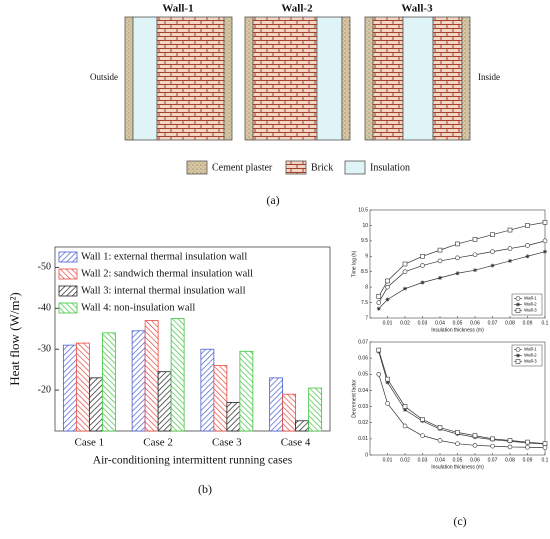 The width and height of the screenshot is (550, 539). Describe the element at coordinates (390, 167) in the screenshot. I see `legend-label: Insulation` at that location.